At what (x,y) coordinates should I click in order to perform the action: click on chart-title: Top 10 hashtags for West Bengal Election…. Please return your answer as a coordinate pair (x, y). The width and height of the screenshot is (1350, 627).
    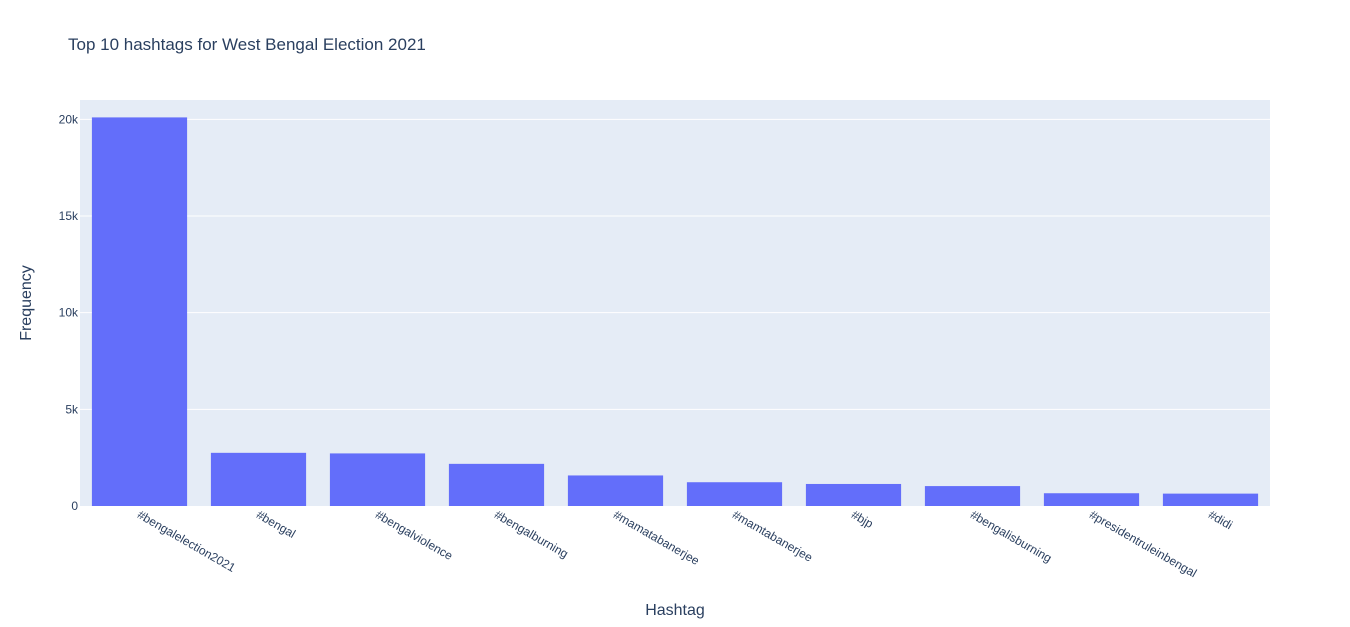
    Looking at the image, I should click on (247, 44).